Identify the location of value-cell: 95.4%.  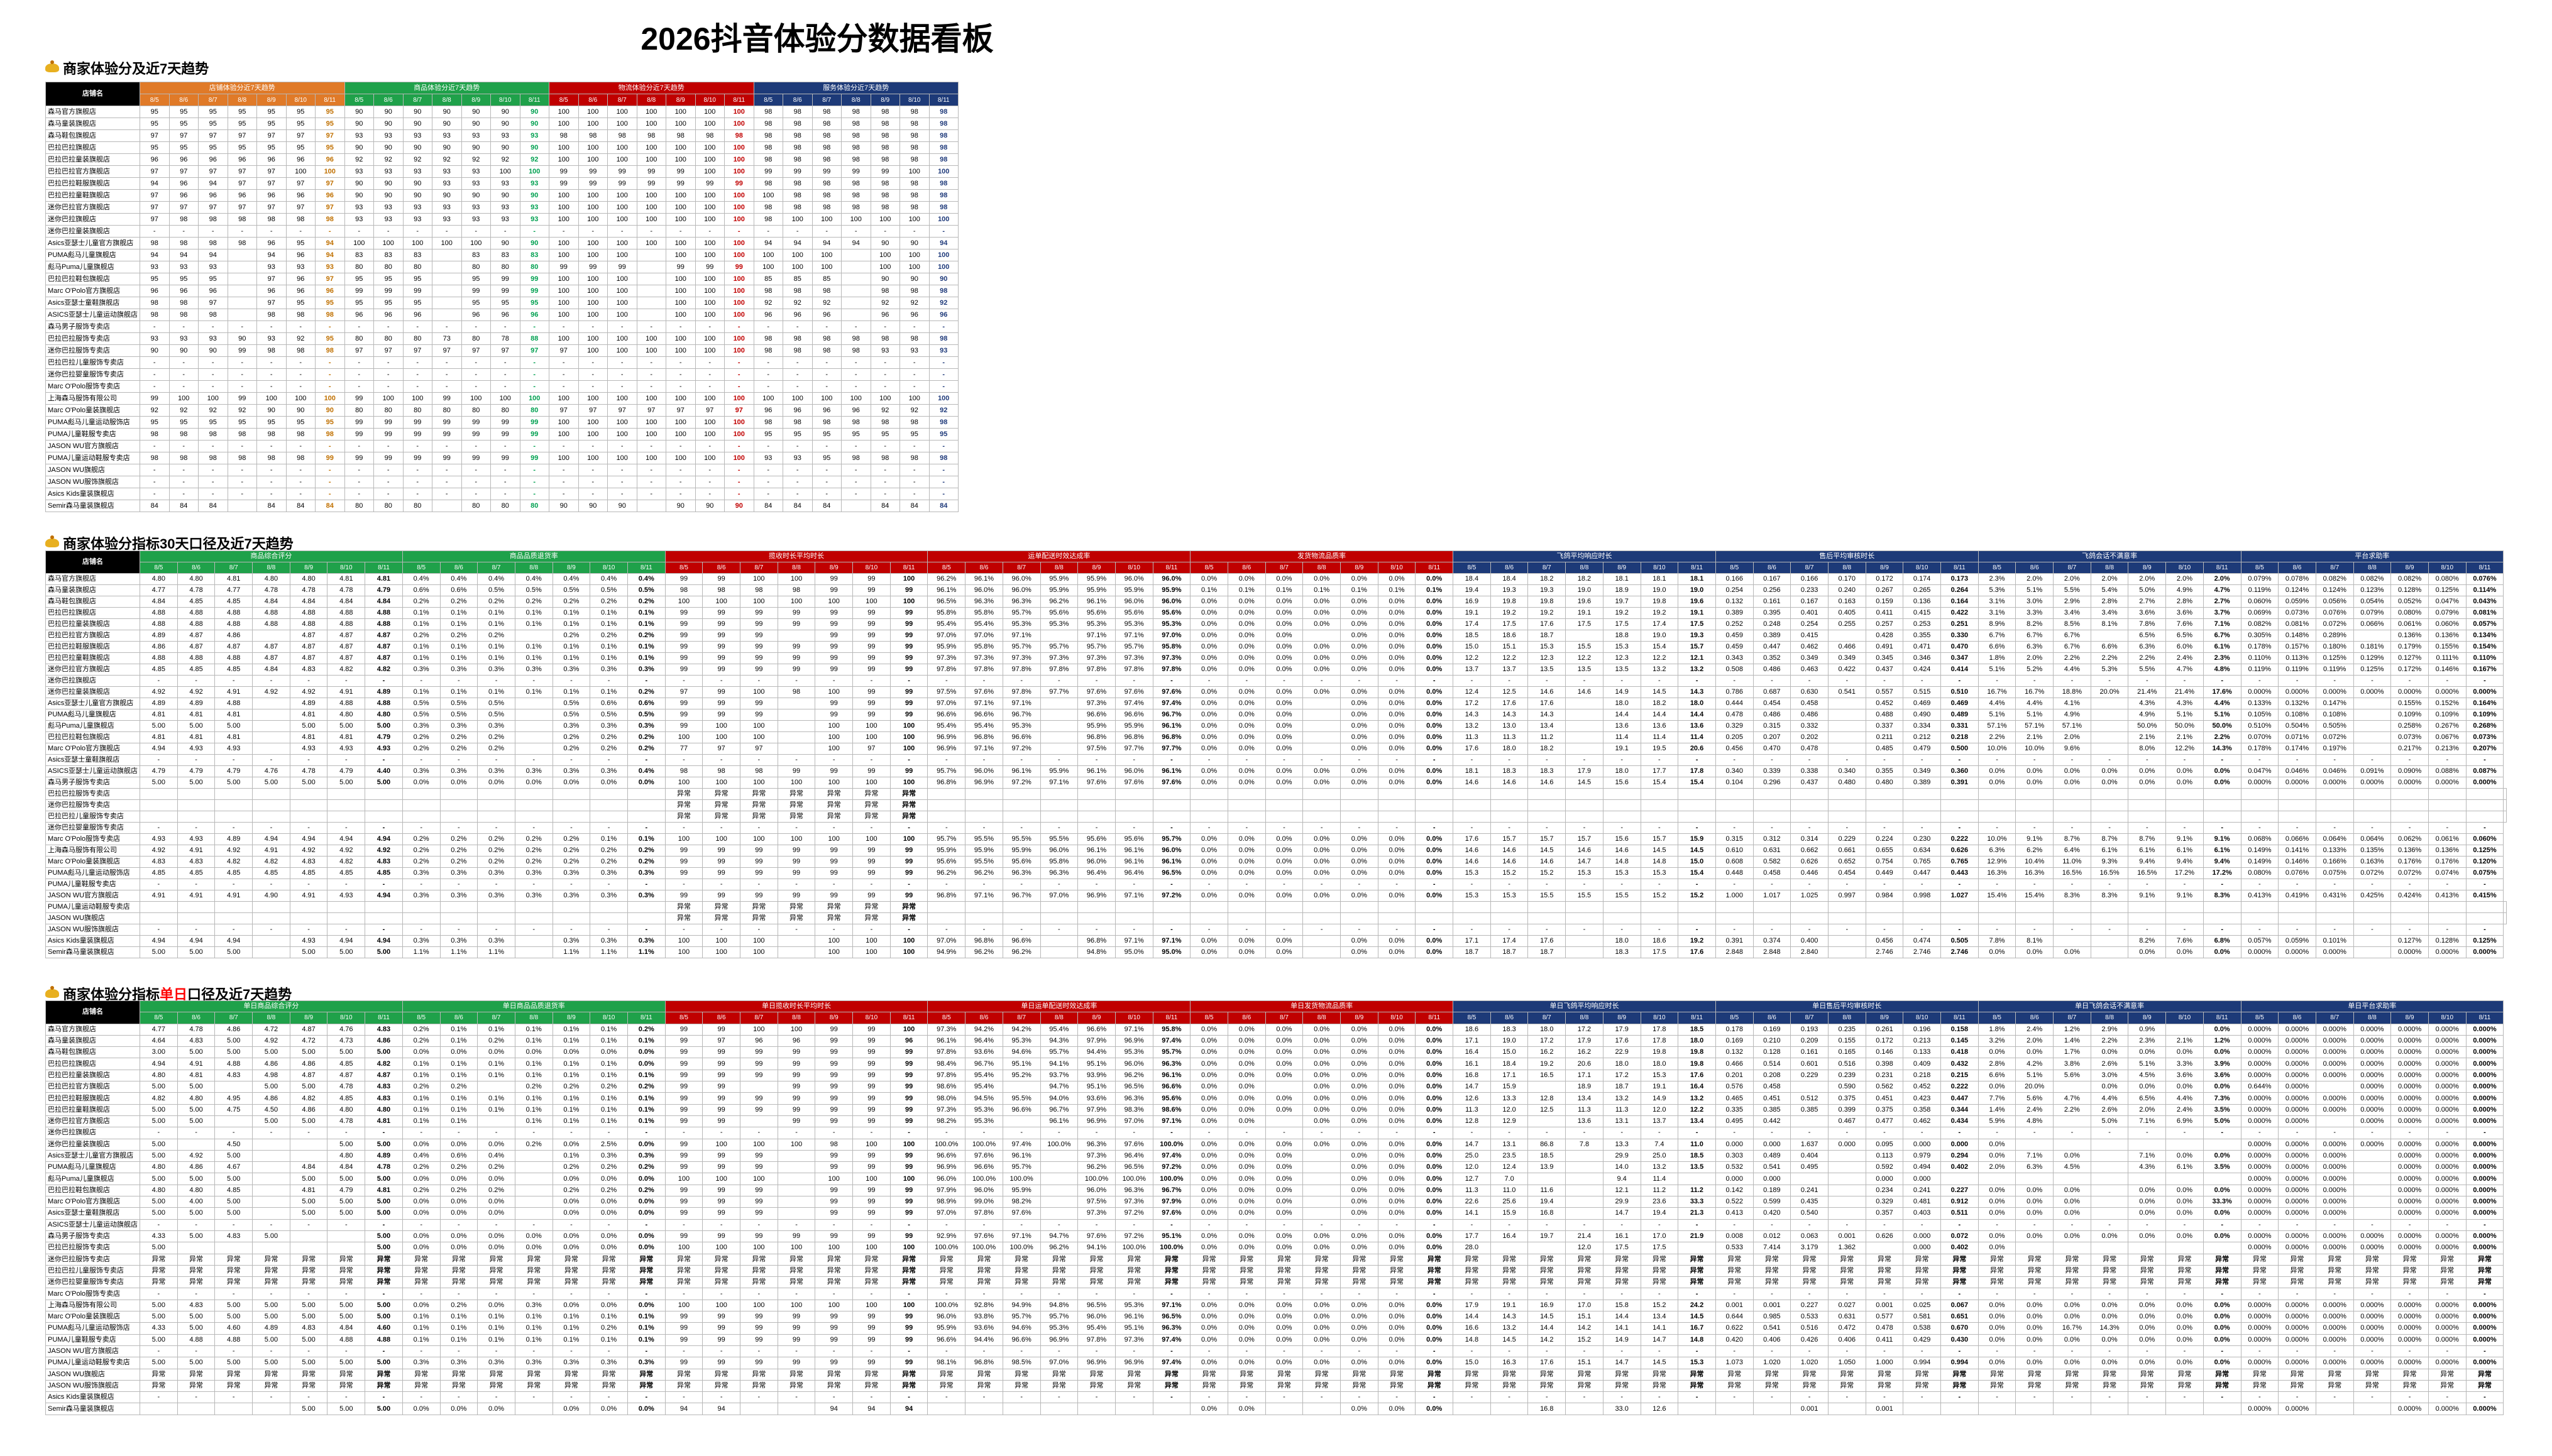
(1059, 1029).